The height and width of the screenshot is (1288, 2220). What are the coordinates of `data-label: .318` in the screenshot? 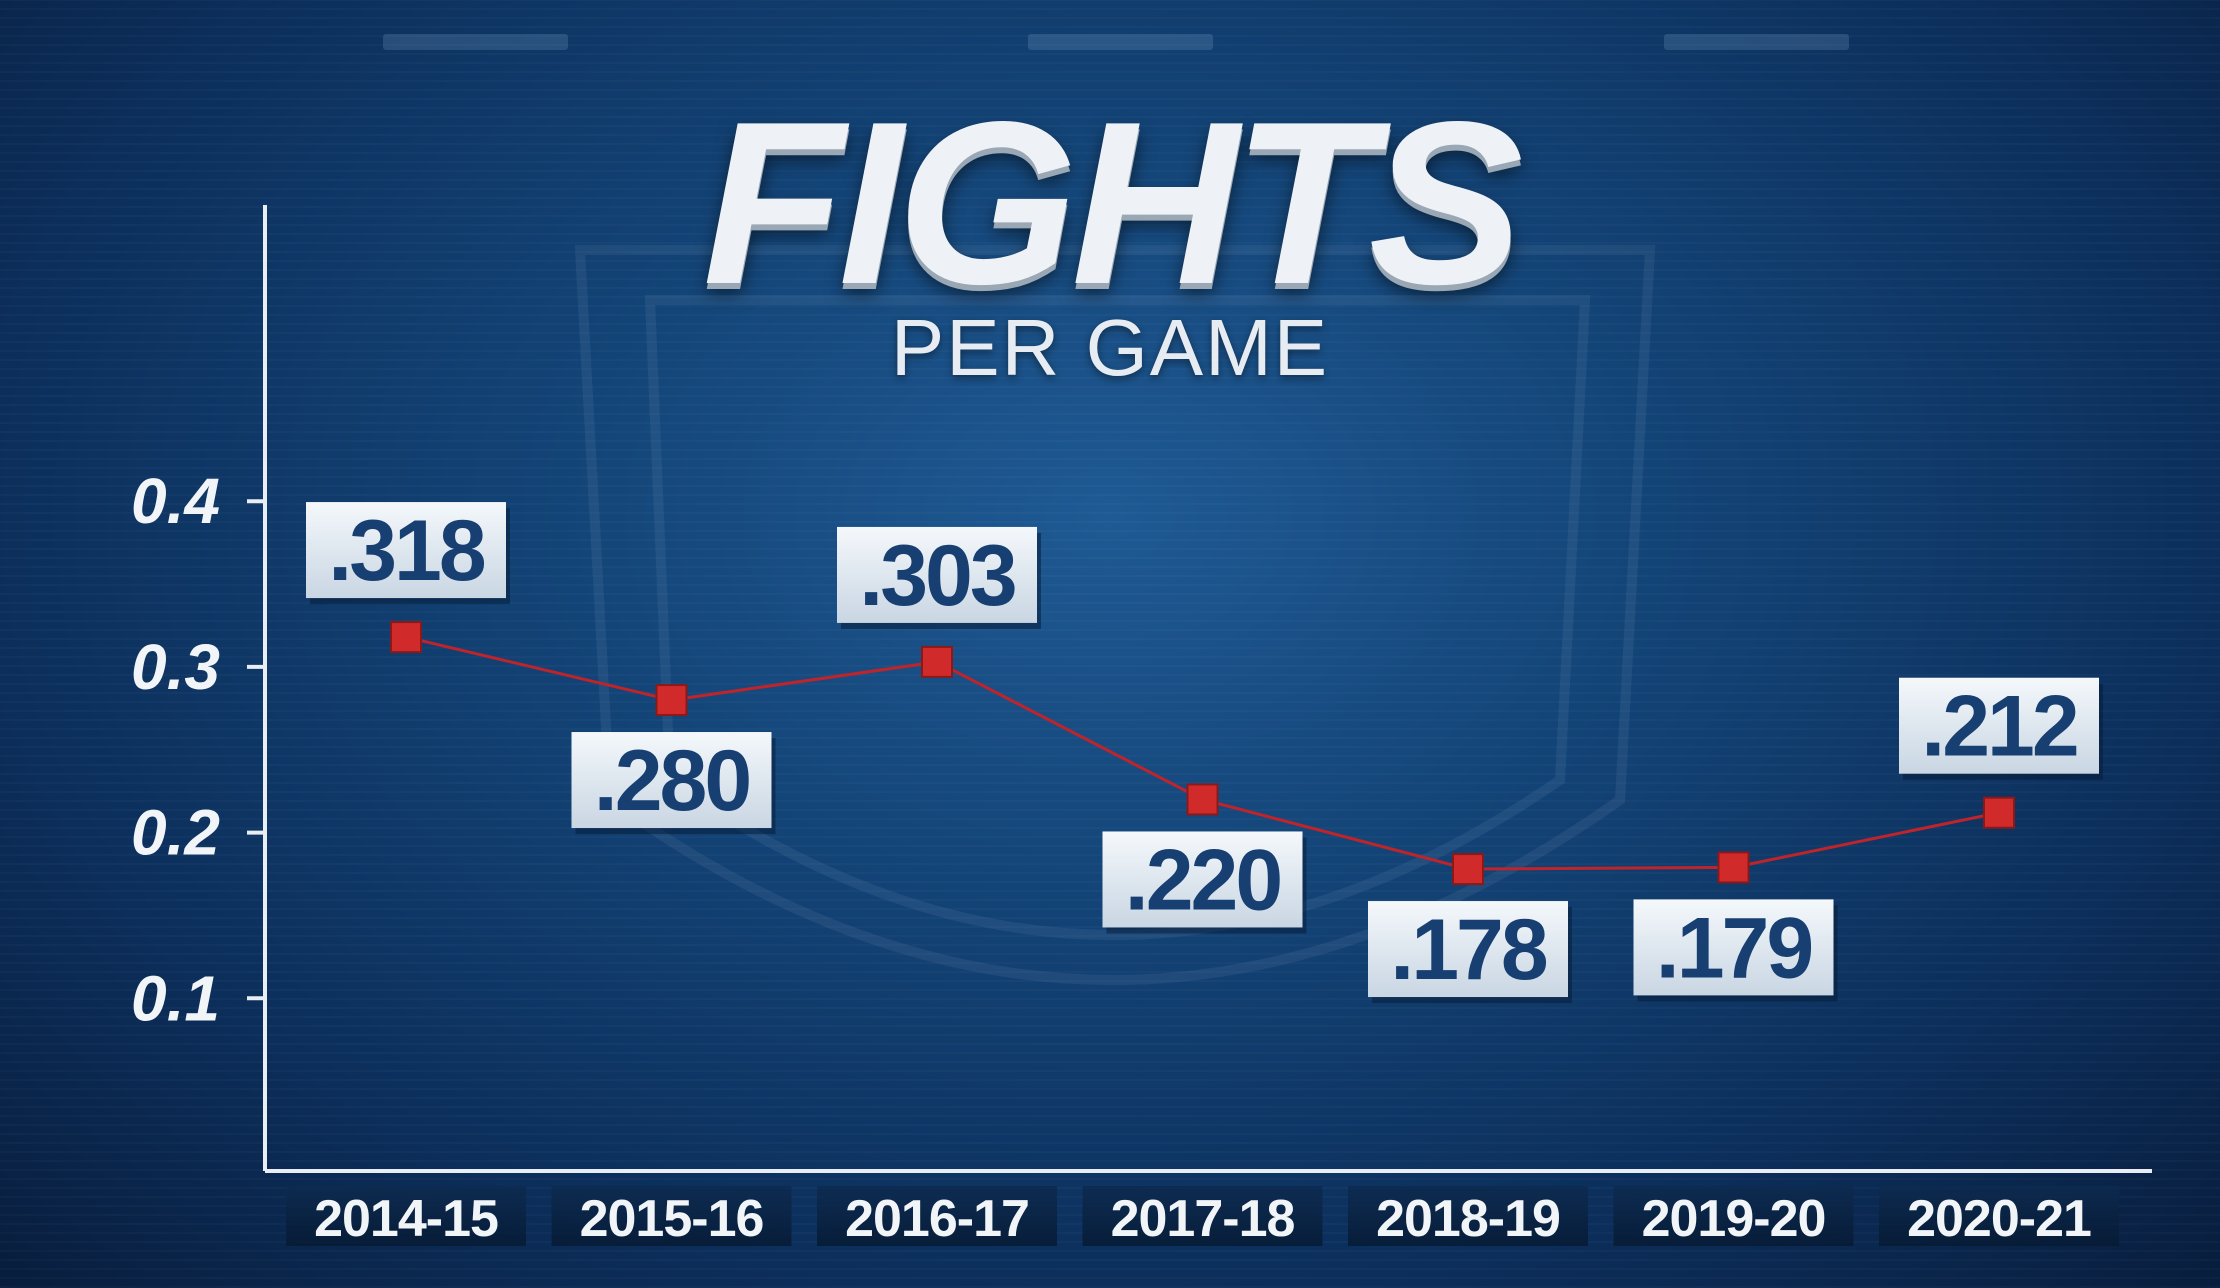 It's located at (406, 551).